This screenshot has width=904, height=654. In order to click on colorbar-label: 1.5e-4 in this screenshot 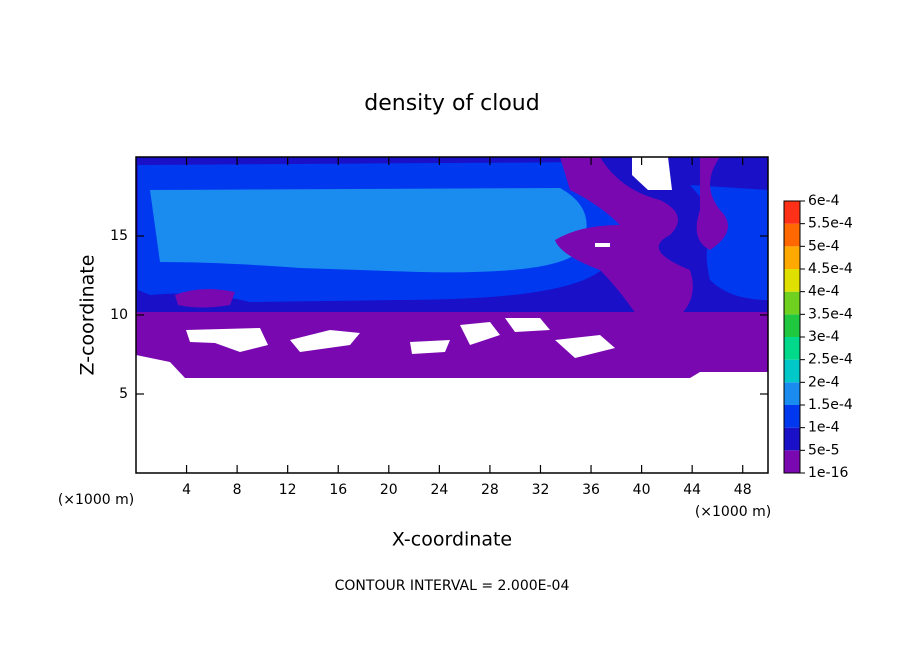, I will do `click(830, 405)`.